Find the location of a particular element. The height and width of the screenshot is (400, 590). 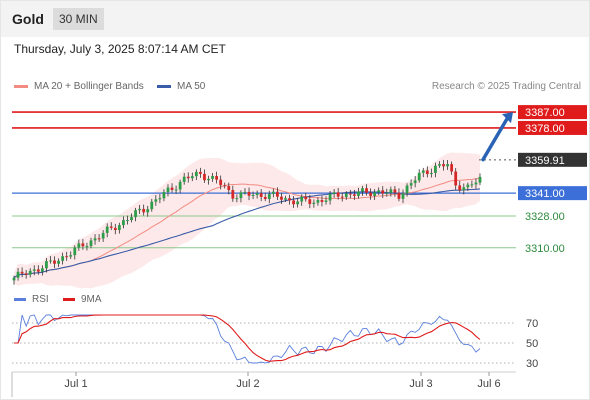

projection-arrow-head is located at coordinates (507, 118).